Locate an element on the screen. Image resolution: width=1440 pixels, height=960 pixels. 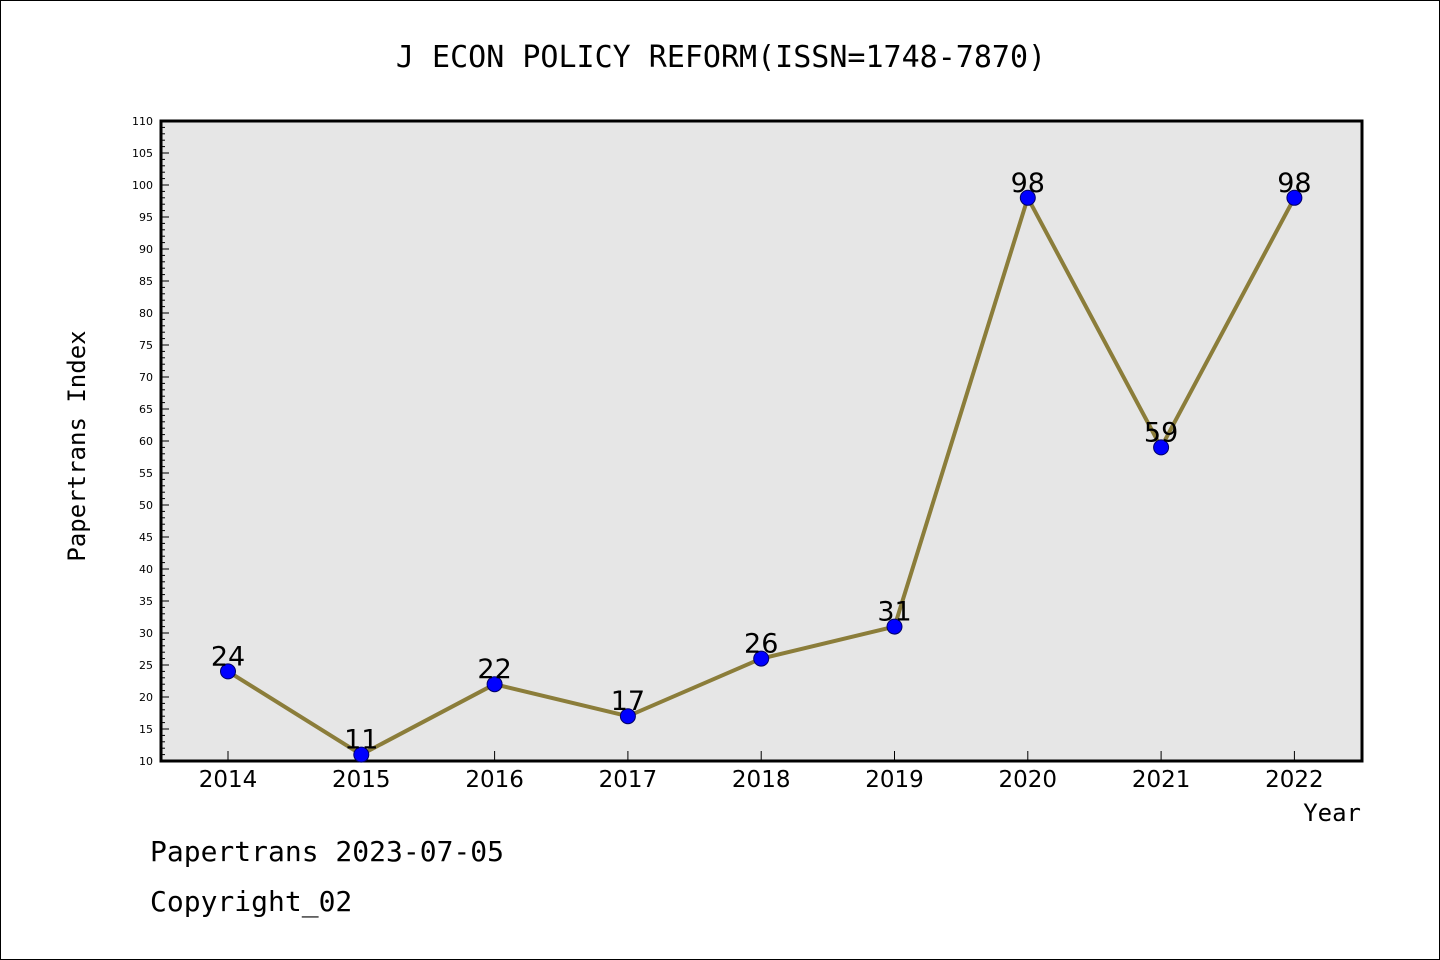
data-label: 11 is located at coordinates (361, 740).